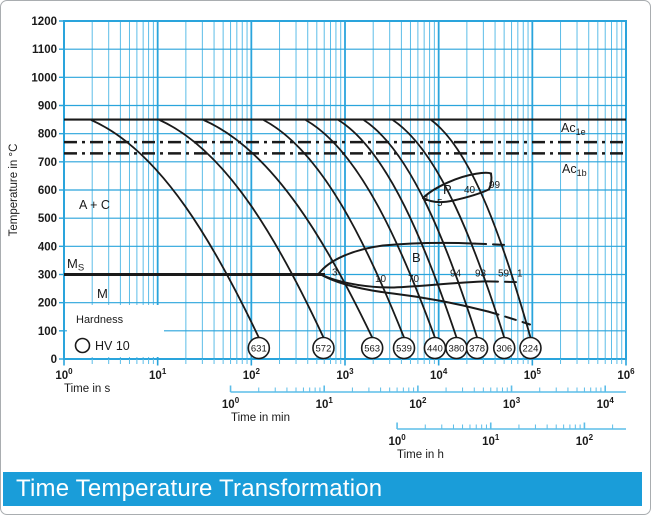 This screenshot has height=515, width=651. Describe the element at coordinates (260, 418) in the screenshot. I see `min-axis-title: Time in min` at that location.